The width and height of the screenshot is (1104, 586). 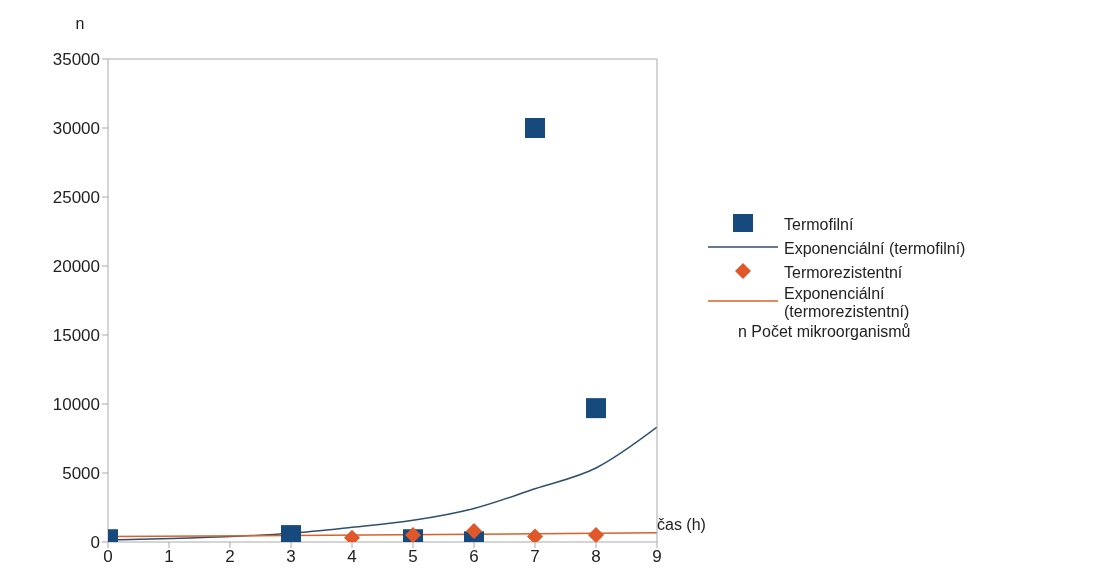 I want to click on x-tick-label: 5, so click(x=413, y=557).